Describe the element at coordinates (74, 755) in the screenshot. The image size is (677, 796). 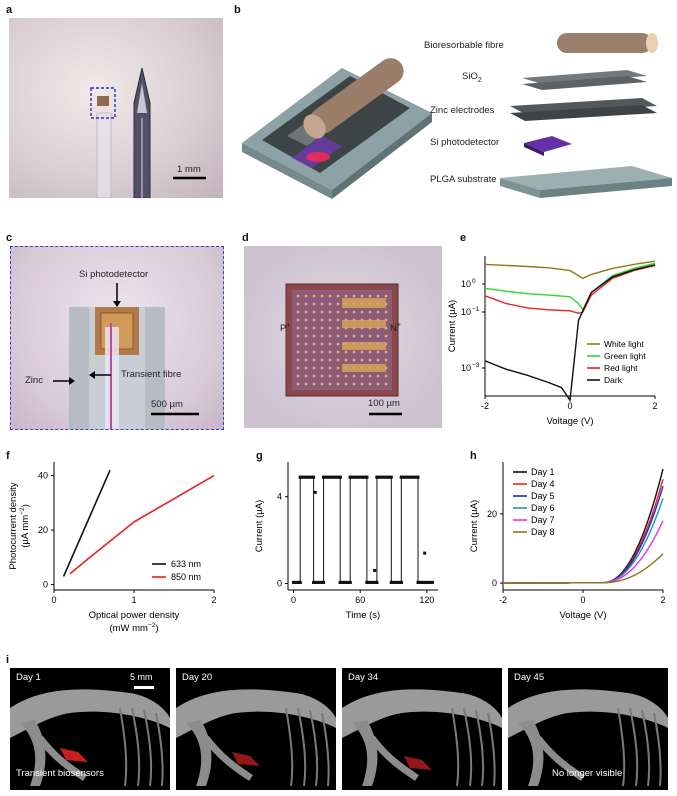
I see `biosensor-marker` at that location.